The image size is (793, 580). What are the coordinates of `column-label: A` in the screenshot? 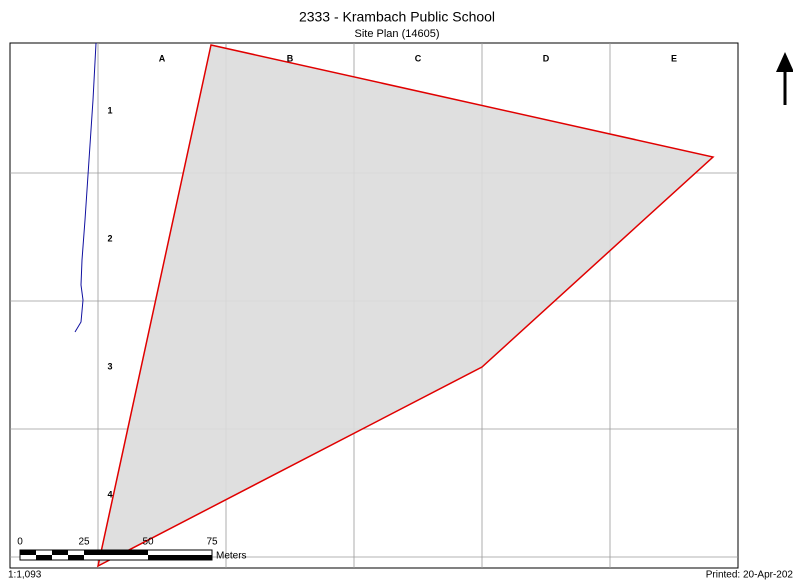 It's located at (162, 58).